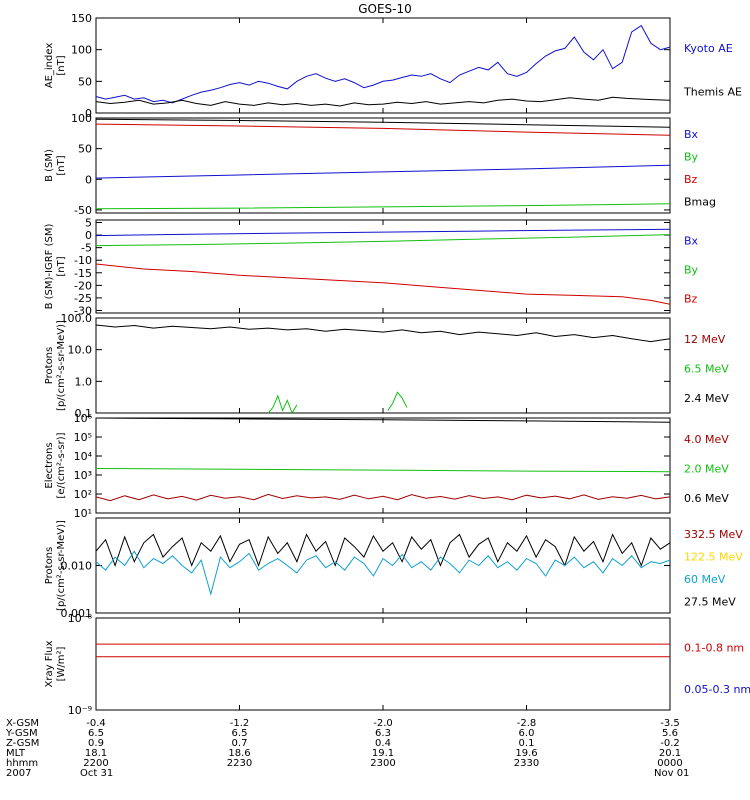 The width and height of the screenshot is (750, 800). Describe the element at coordinates (383, 333) in the screenshot. I see `series-line-2-4-mev` at that location.